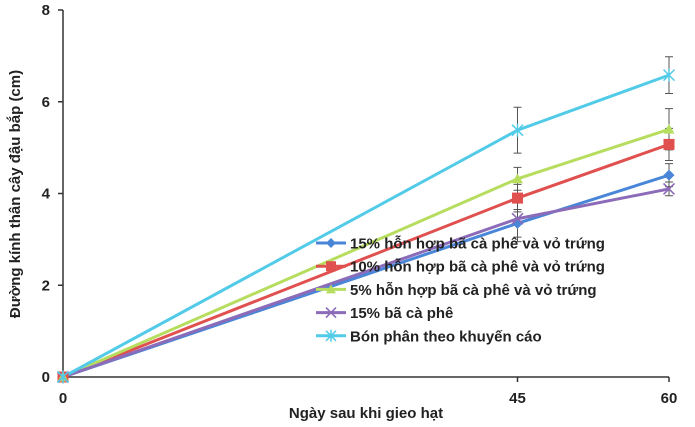 The height and width of the screenshot is (427, 695). Describe the element at coordinates (669, 398) in the screenshot. I see `x-tick-label: 60` at that location.